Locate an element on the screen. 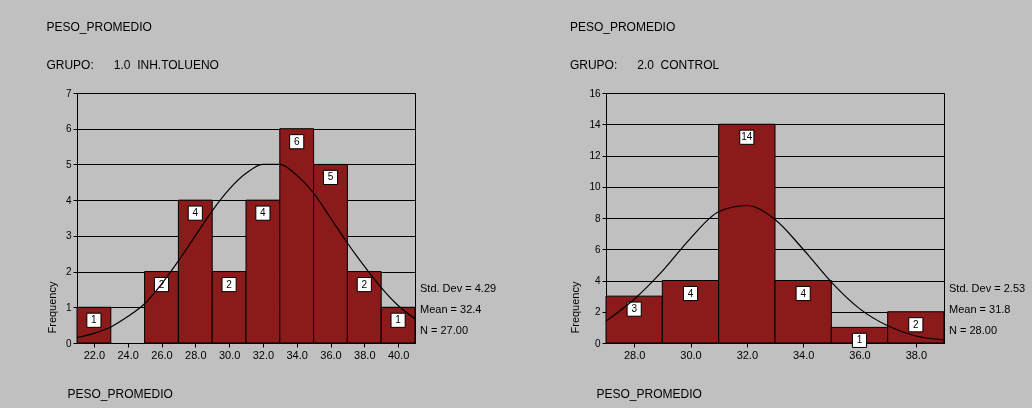  data-label: 14 is located at coordinates (747, 137).